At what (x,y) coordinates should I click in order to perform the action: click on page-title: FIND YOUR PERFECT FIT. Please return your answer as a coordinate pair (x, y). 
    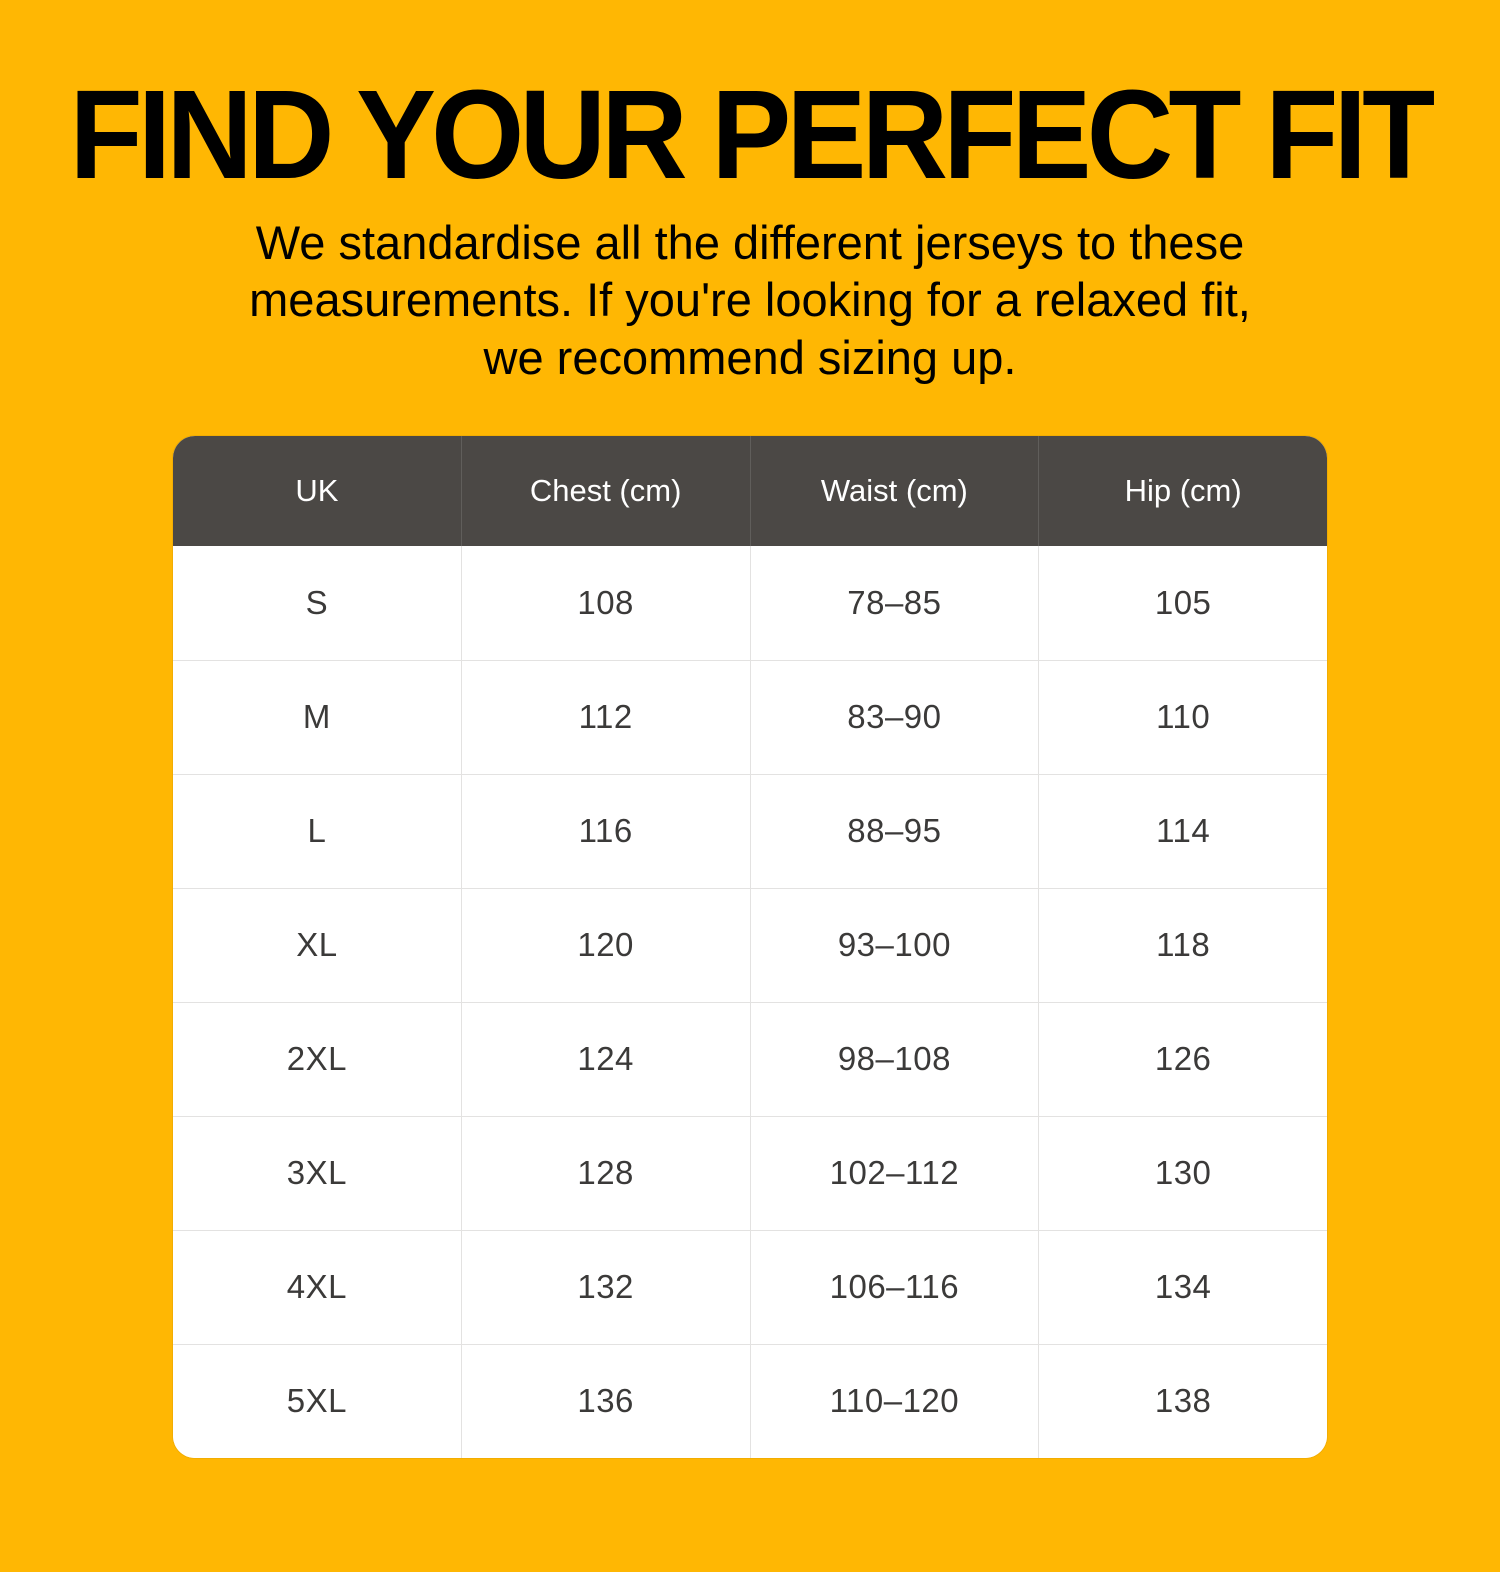
    Looking at the image, I should click on (752, 134).